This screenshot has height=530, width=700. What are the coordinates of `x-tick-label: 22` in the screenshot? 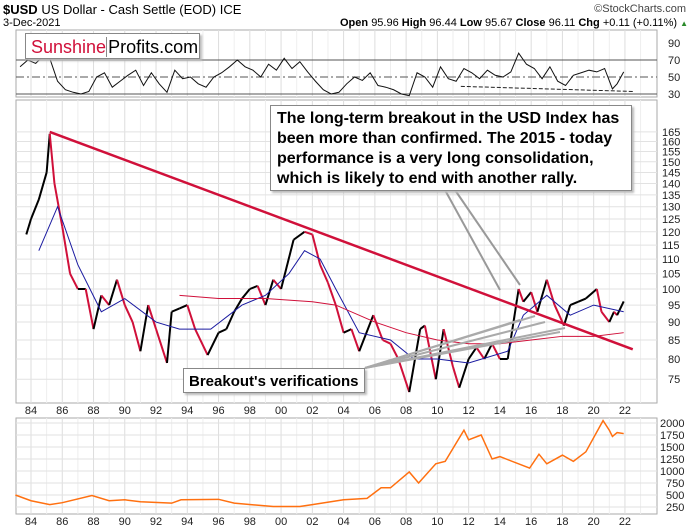 It's located at (625, 411).